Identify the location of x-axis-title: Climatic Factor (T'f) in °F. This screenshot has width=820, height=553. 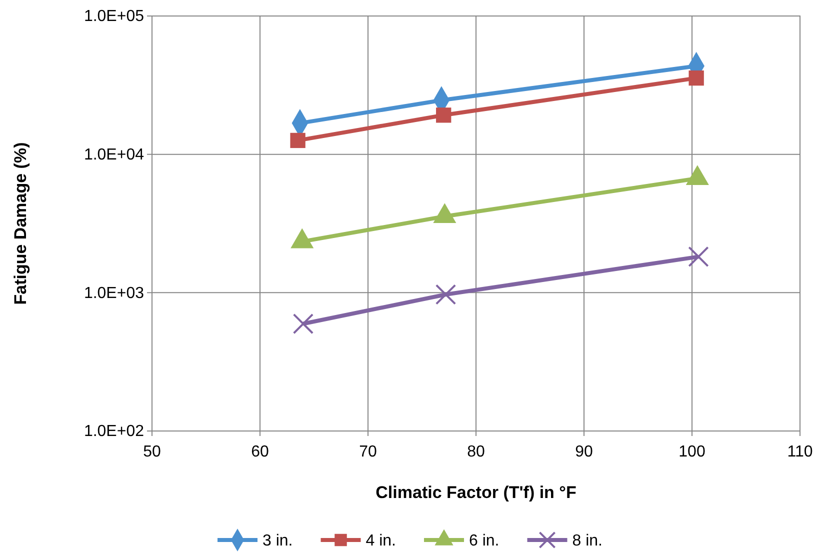
(476, 492).